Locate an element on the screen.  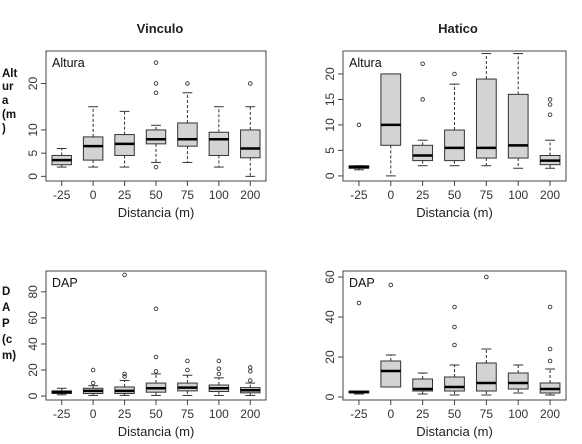
side-label-dap: D A P (c m) is located at coordinates (9, 324).